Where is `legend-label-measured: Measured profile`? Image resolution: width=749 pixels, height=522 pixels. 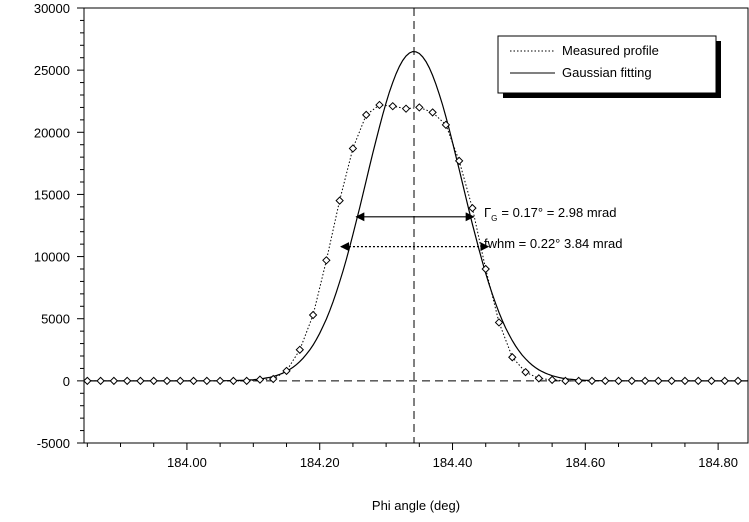 legend-label-measured: Measured profile is located at coordinates (610, 50).